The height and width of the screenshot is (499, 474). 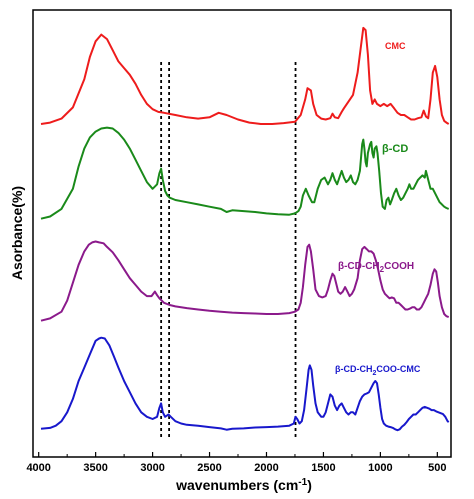 What do you see at coordinates (236, 463) in the screenshot?
I see `x-axis-ticks: 4000 3500 3000 2500 2000 1500 1000 500` at bounding box center [236, 463].